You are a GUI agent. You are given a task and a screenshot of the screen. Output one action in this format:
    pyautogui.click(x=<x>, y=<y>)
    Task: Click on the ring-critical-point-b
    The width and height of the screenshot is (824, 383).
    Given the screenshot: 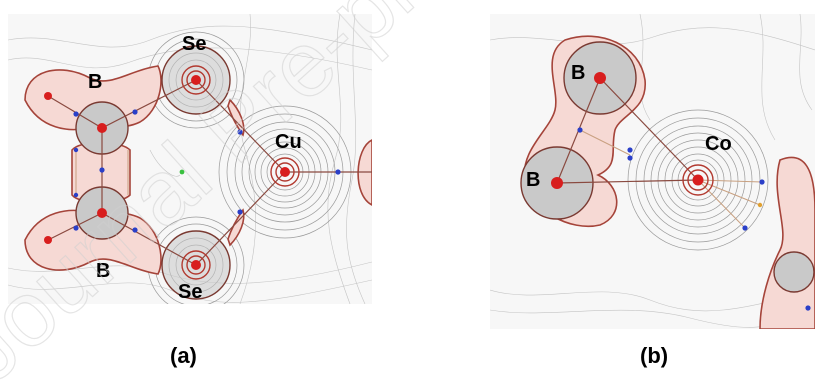 What is the action you would take?
    pyautogui.click(x=760, y=205)
    